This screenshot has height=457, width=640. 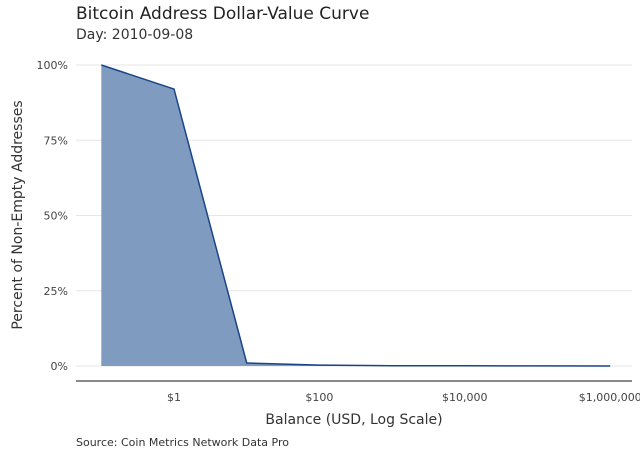 I want to click on x-tick-label: $100, so click(x=319, y=397).